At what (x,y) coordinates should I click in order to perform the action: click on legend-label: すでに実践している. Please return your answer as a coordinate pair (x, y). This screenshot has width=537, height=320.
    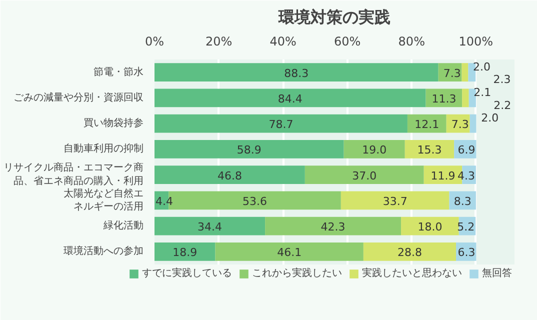
    Looking at the image, I should click on (187, 273).